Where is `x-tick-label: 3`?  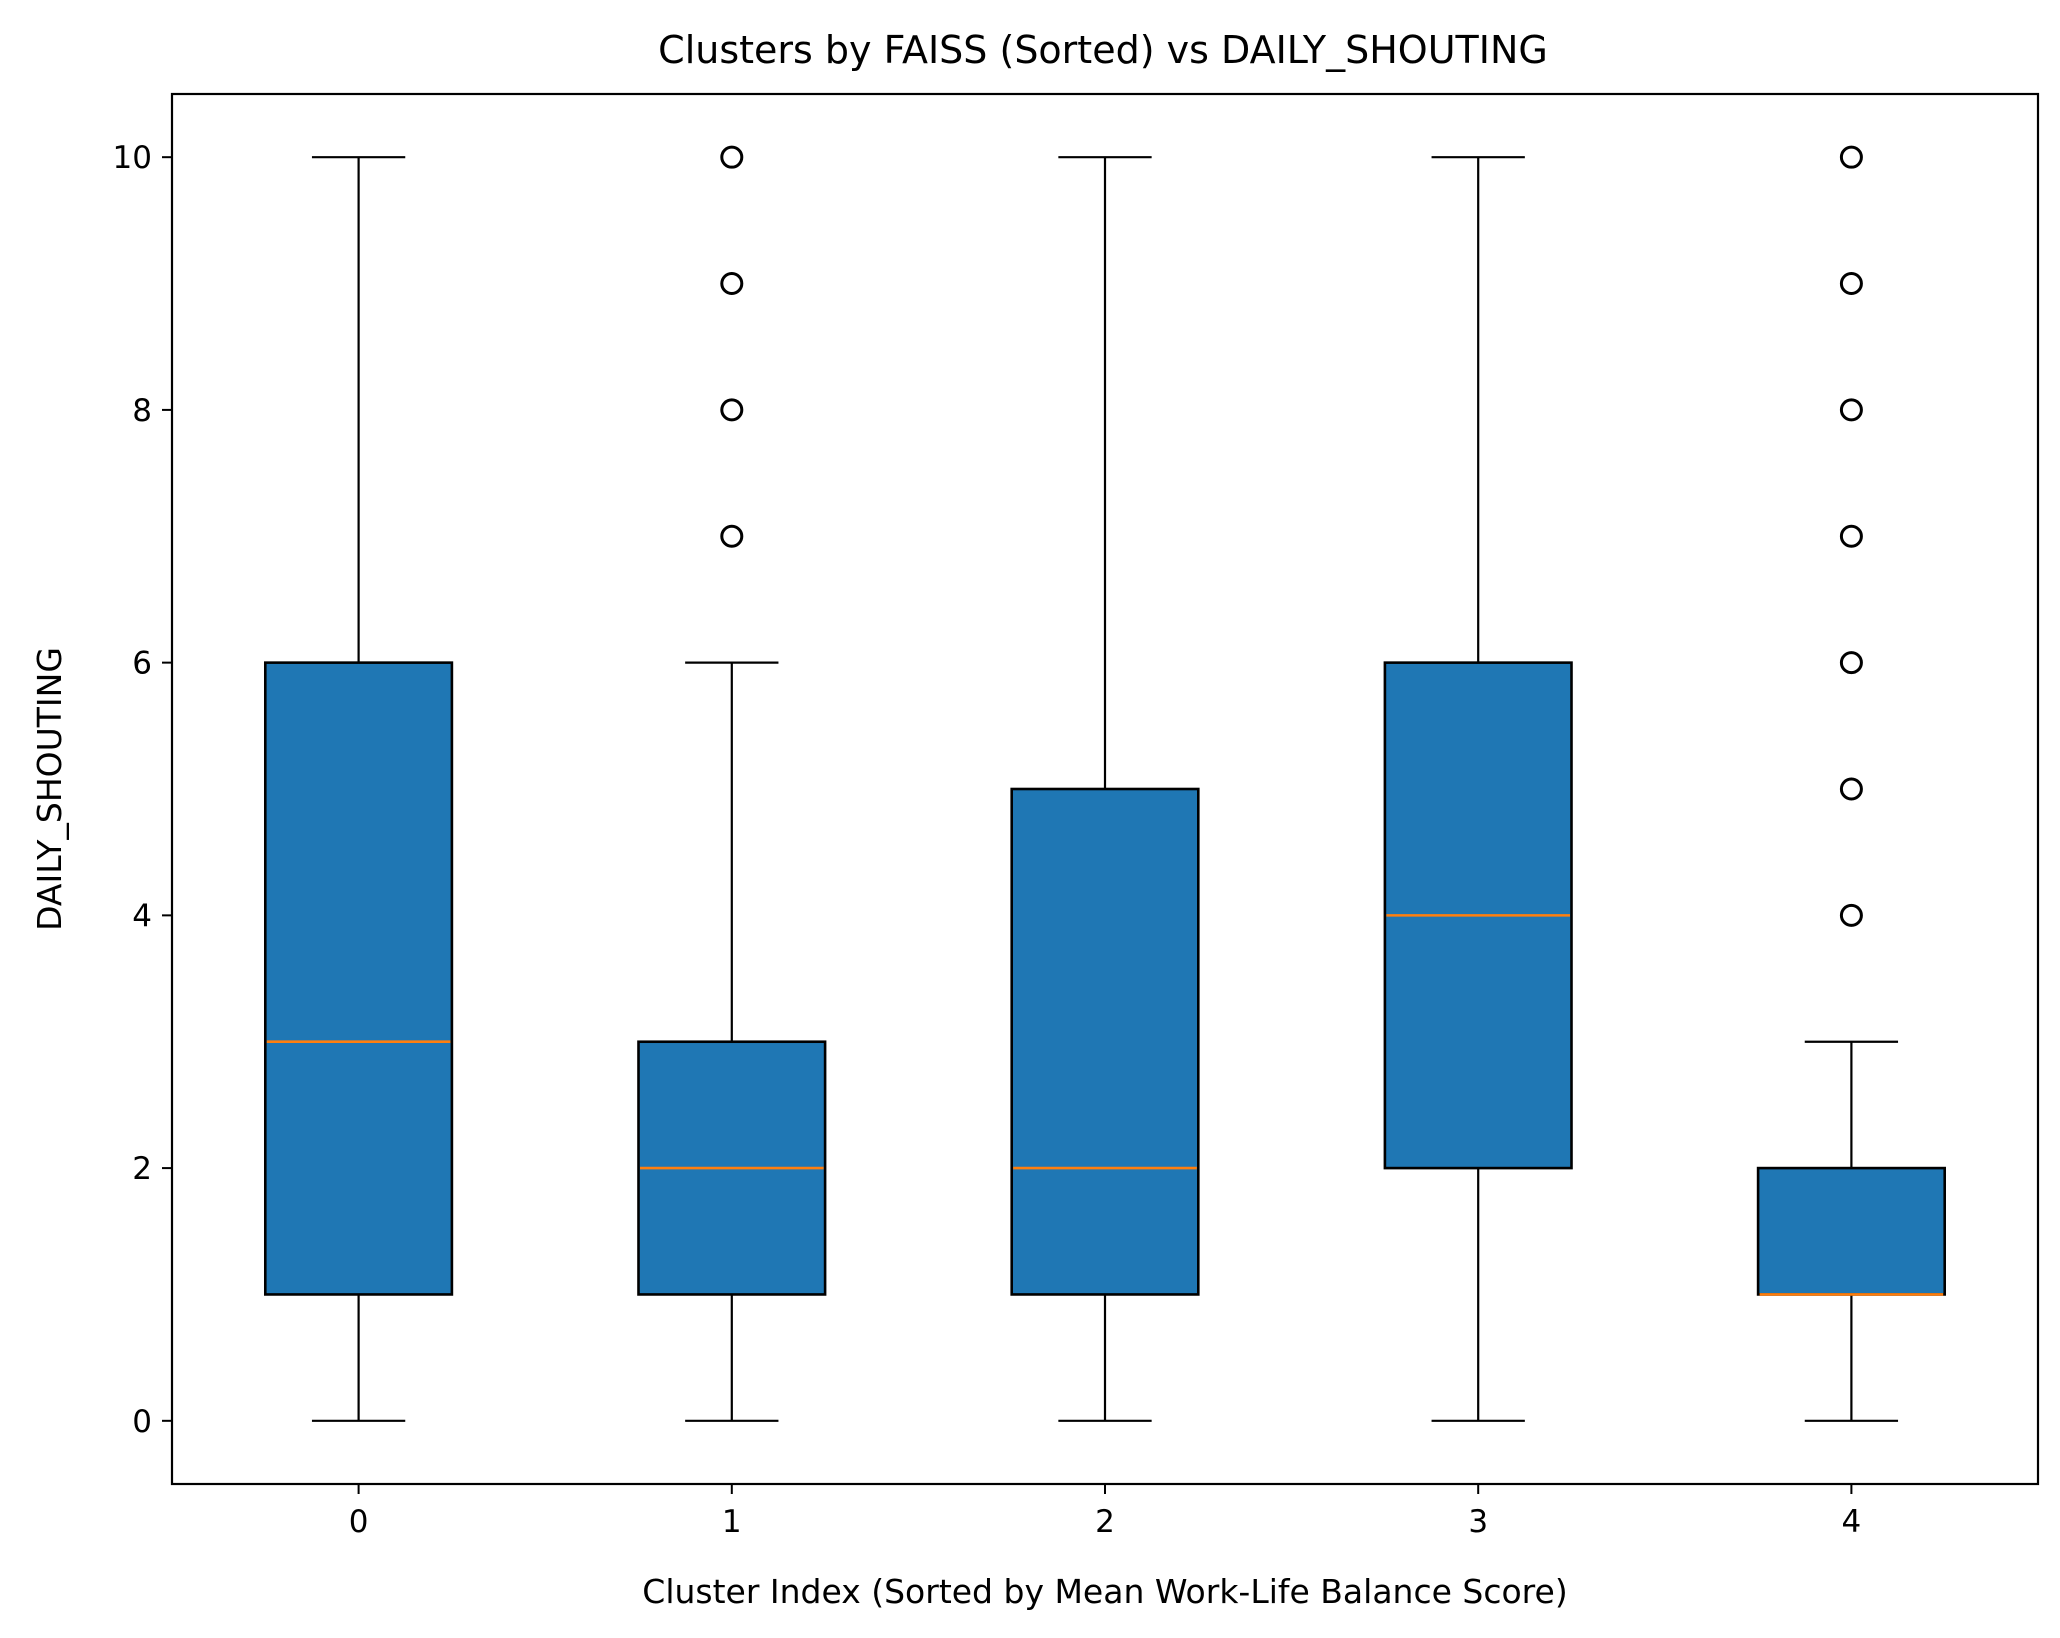 x-tick-label: 3 is located at coordinates (1478, 1522).